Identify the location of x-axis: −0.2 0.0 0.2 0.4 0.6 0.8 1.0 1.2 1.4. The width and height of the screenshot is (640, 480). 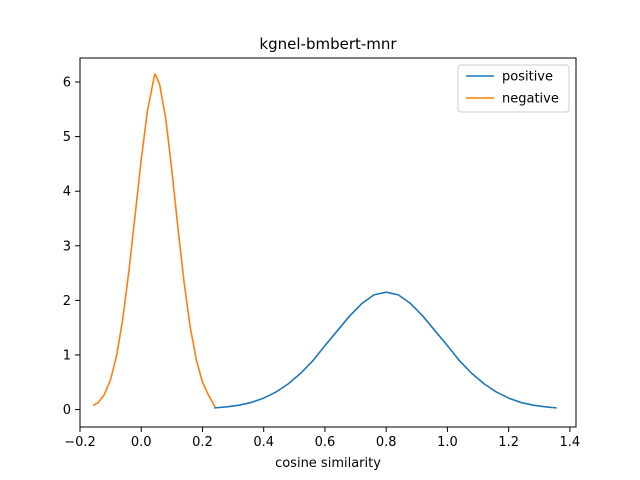
(322, 438).